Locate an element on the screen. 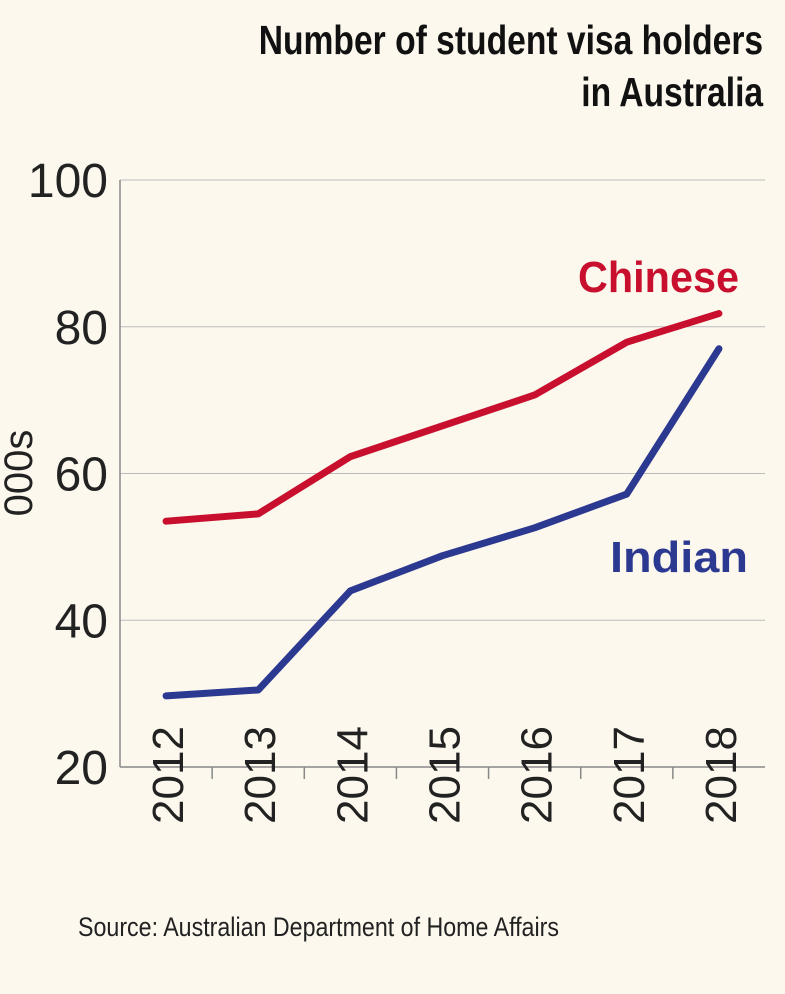 This screenshot has width=785, height=994. x-tick-label: 2013 is located at coordinates (260, 775).